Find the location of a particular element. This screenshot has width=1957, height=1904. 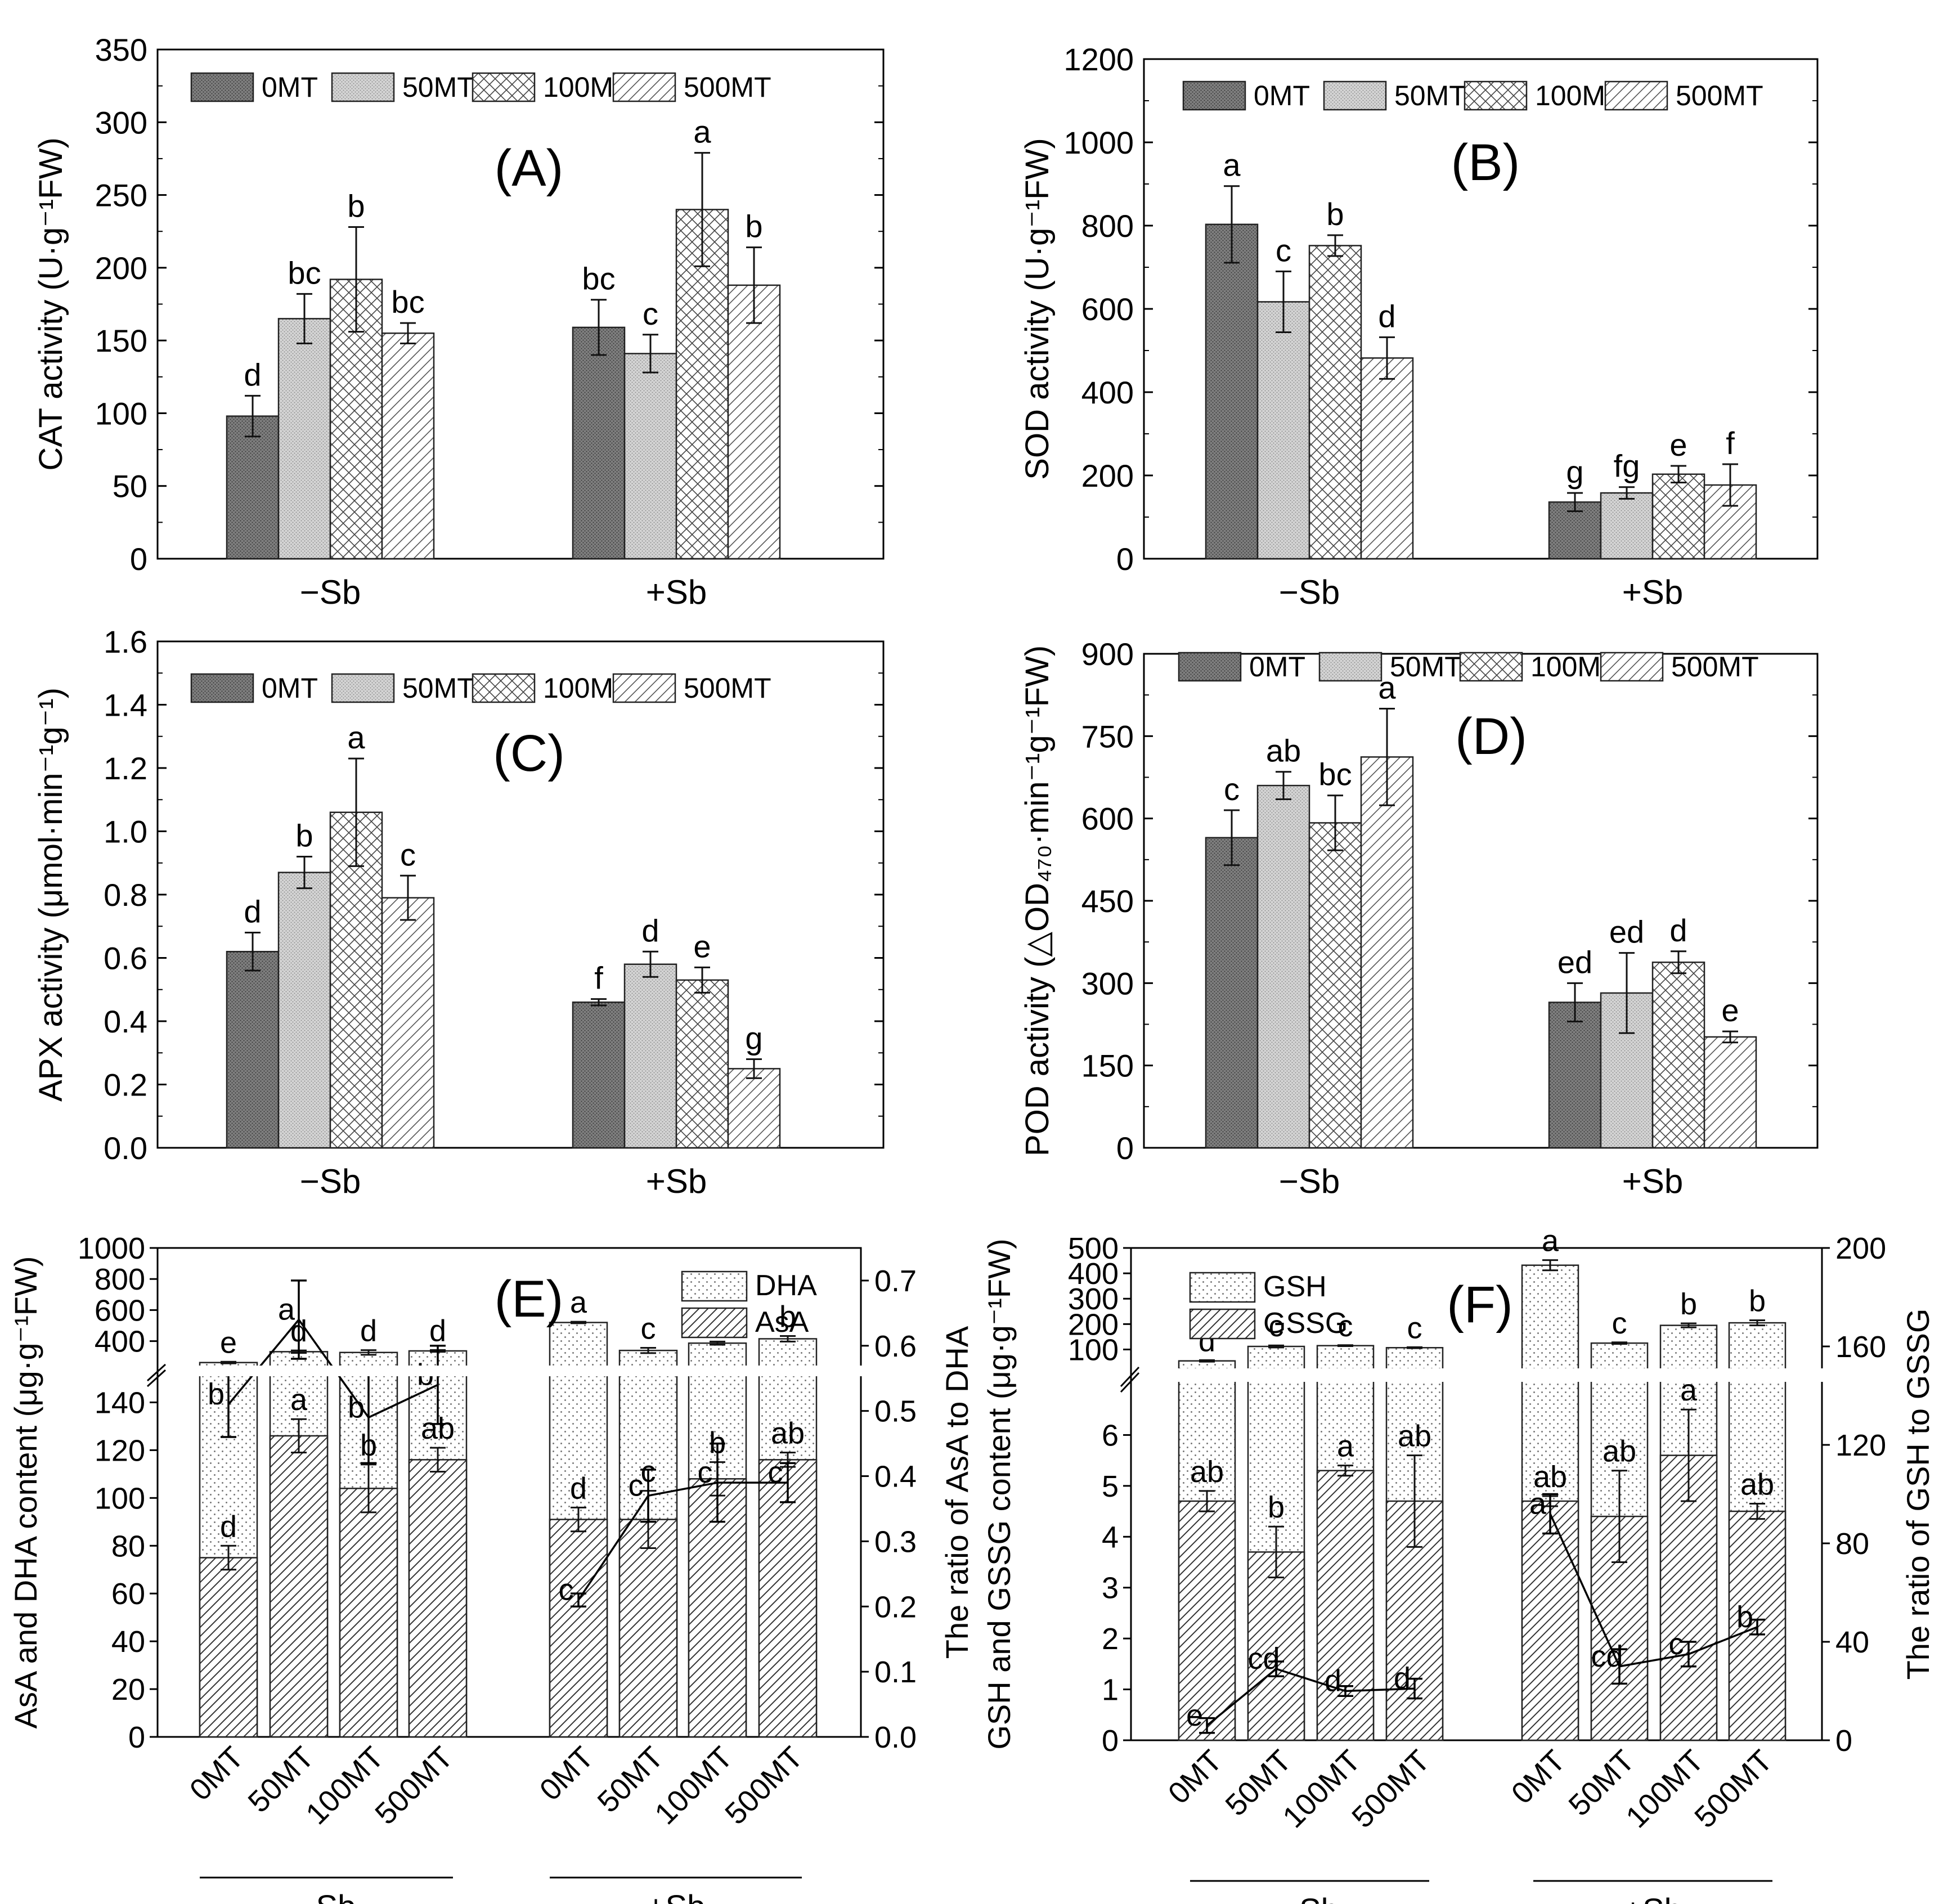

significance-letter: c is located at coordinates (408, 854).